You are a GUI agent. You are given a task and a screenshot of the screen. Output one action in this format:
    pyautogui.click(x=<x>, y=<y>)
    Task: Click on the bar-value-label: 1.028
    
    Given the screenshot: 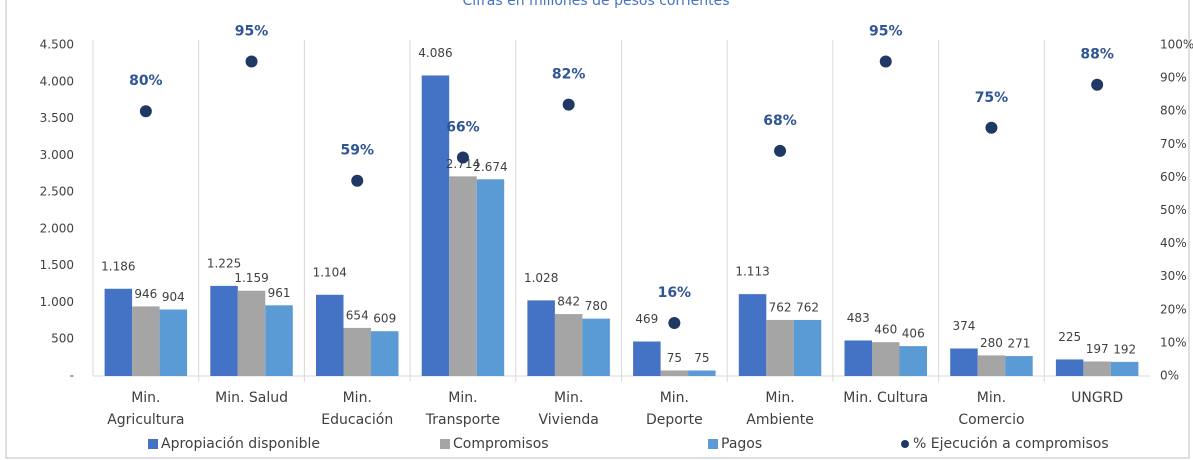 What is the action you would take?
    pyautogui.click(x=541, y=278)
    